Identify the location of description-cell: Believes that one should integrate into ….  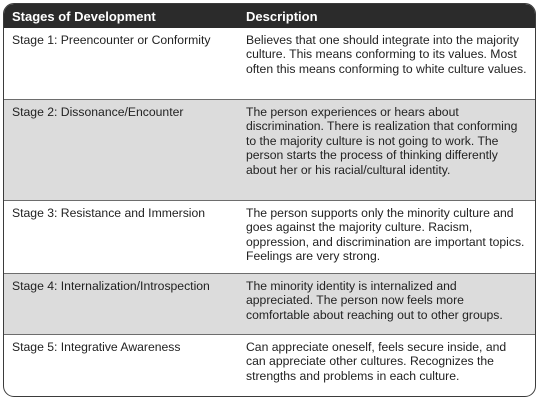
(386, 54).